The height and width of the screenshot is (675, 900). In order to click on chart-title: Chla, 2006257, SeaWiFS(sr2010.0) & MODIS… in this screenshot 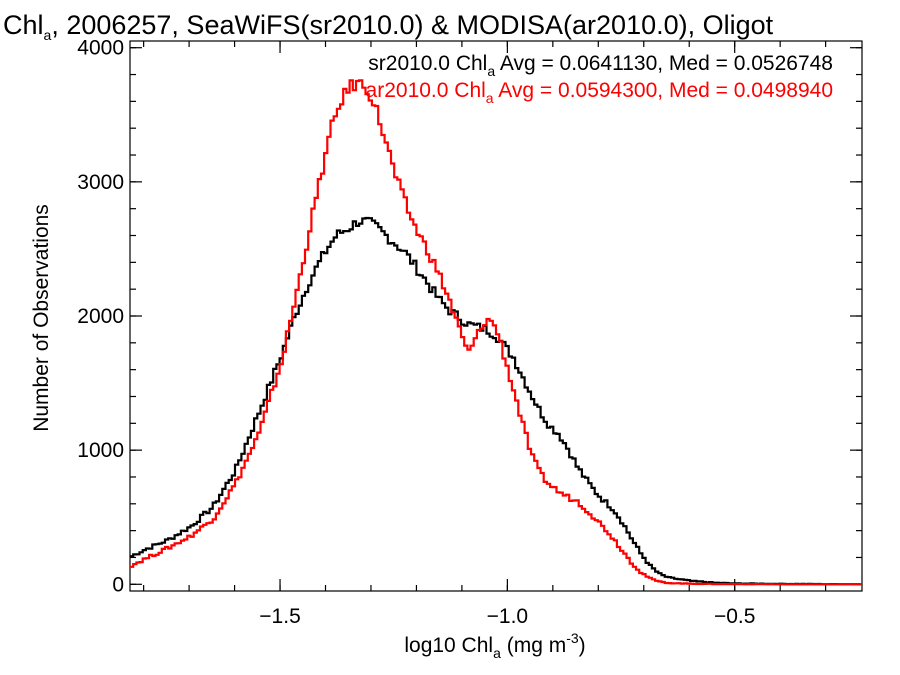, I will do `click(388, 26)`.